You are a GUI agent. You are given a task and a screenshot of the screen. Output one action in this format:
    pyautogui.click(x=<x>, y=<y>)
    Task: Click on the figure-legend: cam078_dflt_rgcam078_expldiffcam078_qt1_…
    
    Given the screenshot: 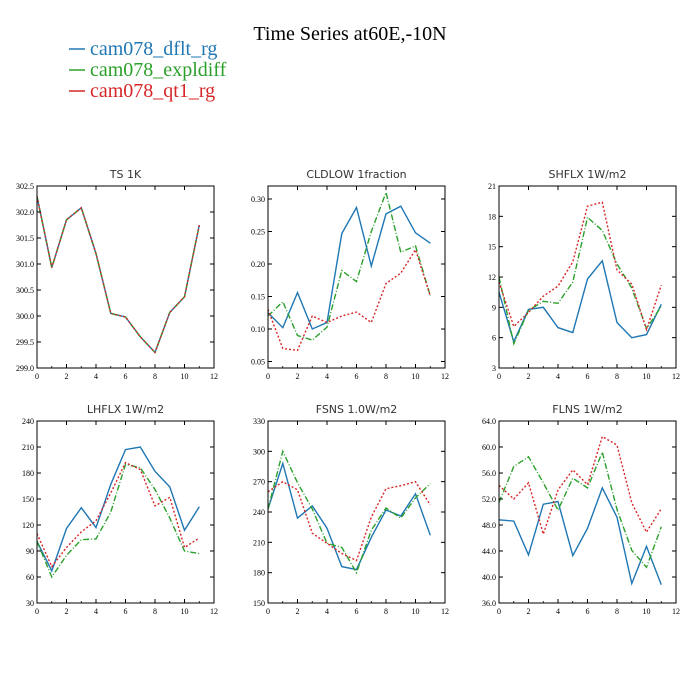 What is the action you would take?
    pyautogui.click(x=148, y=70)
    